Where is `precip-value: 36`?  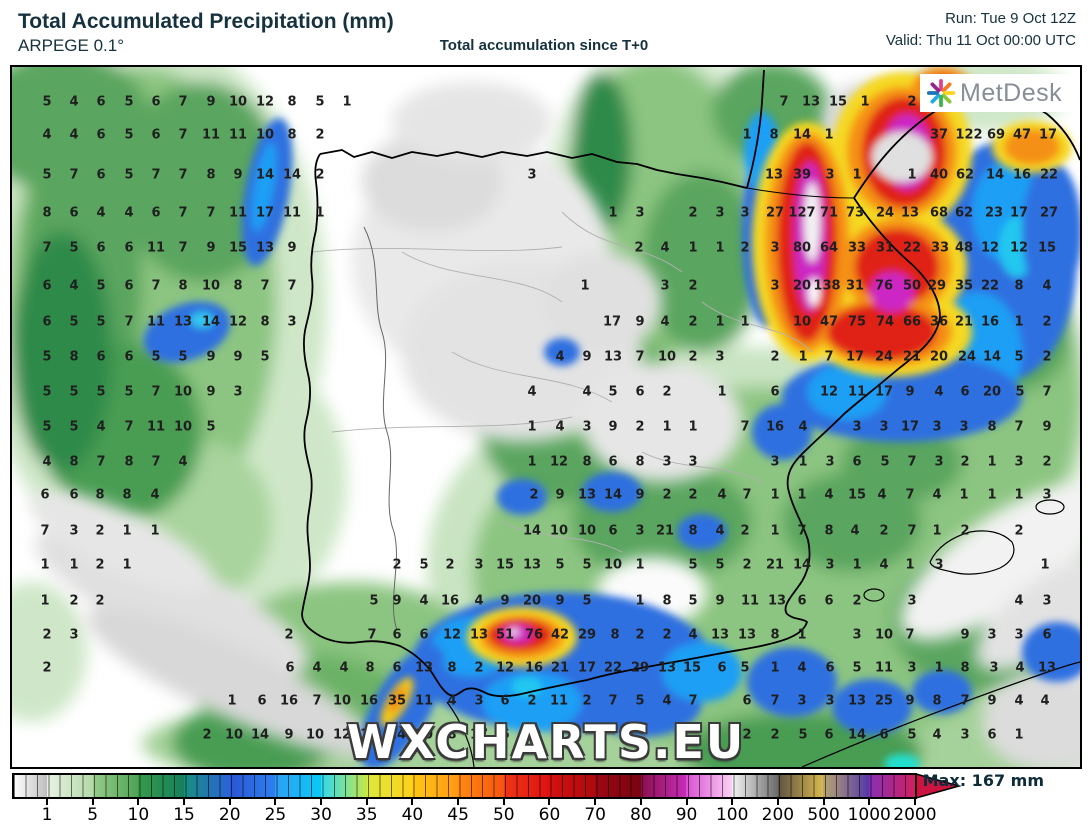
precip-value: 36 is located at coordinates (939, 322).